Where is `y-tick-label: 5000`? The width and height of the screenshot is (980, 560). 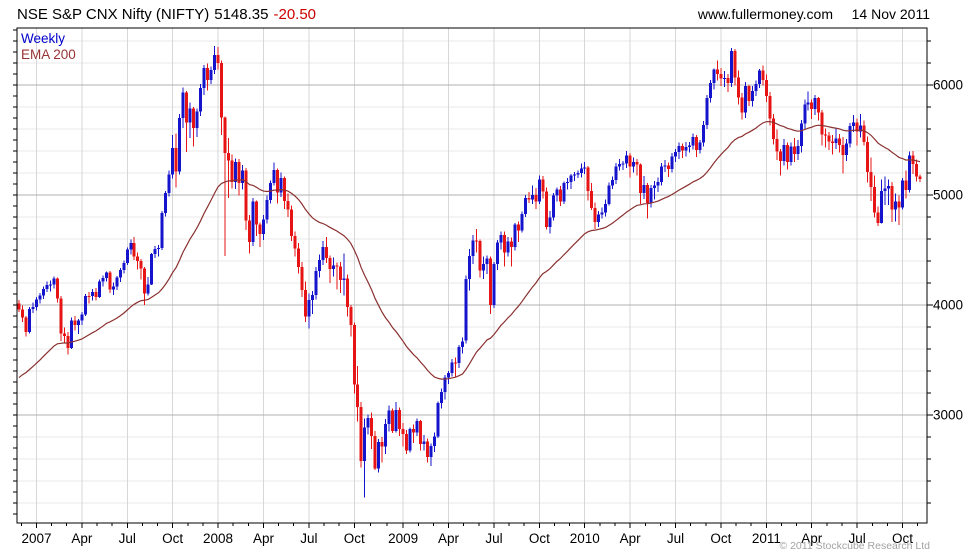 y-tick-label: 5000 is located at coordinates (948, 195).